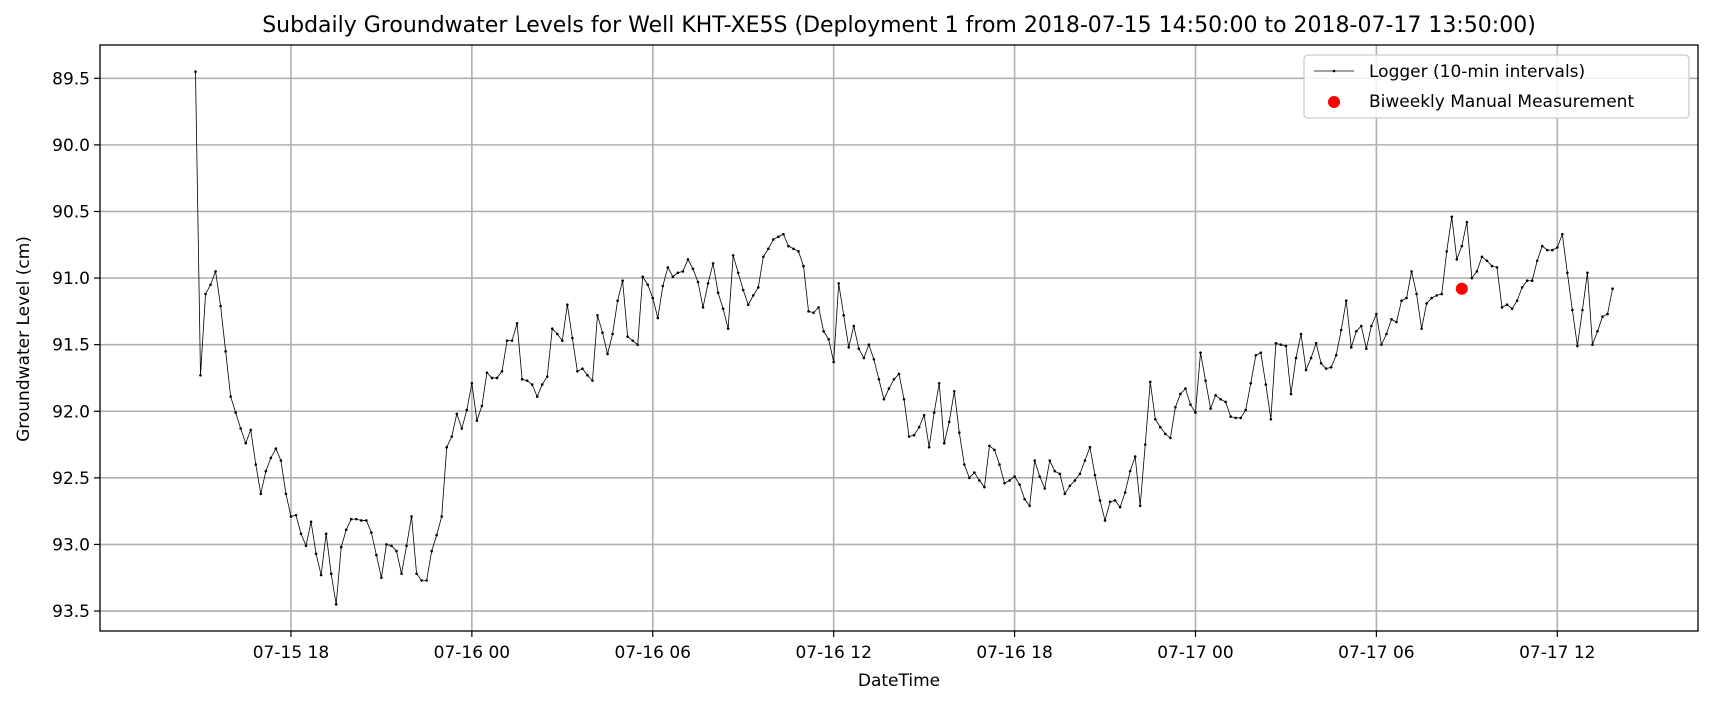 The width and height of the screenshot is (1713, 705). I want to click on y-tick-label: 91.0, so click(71, 279).